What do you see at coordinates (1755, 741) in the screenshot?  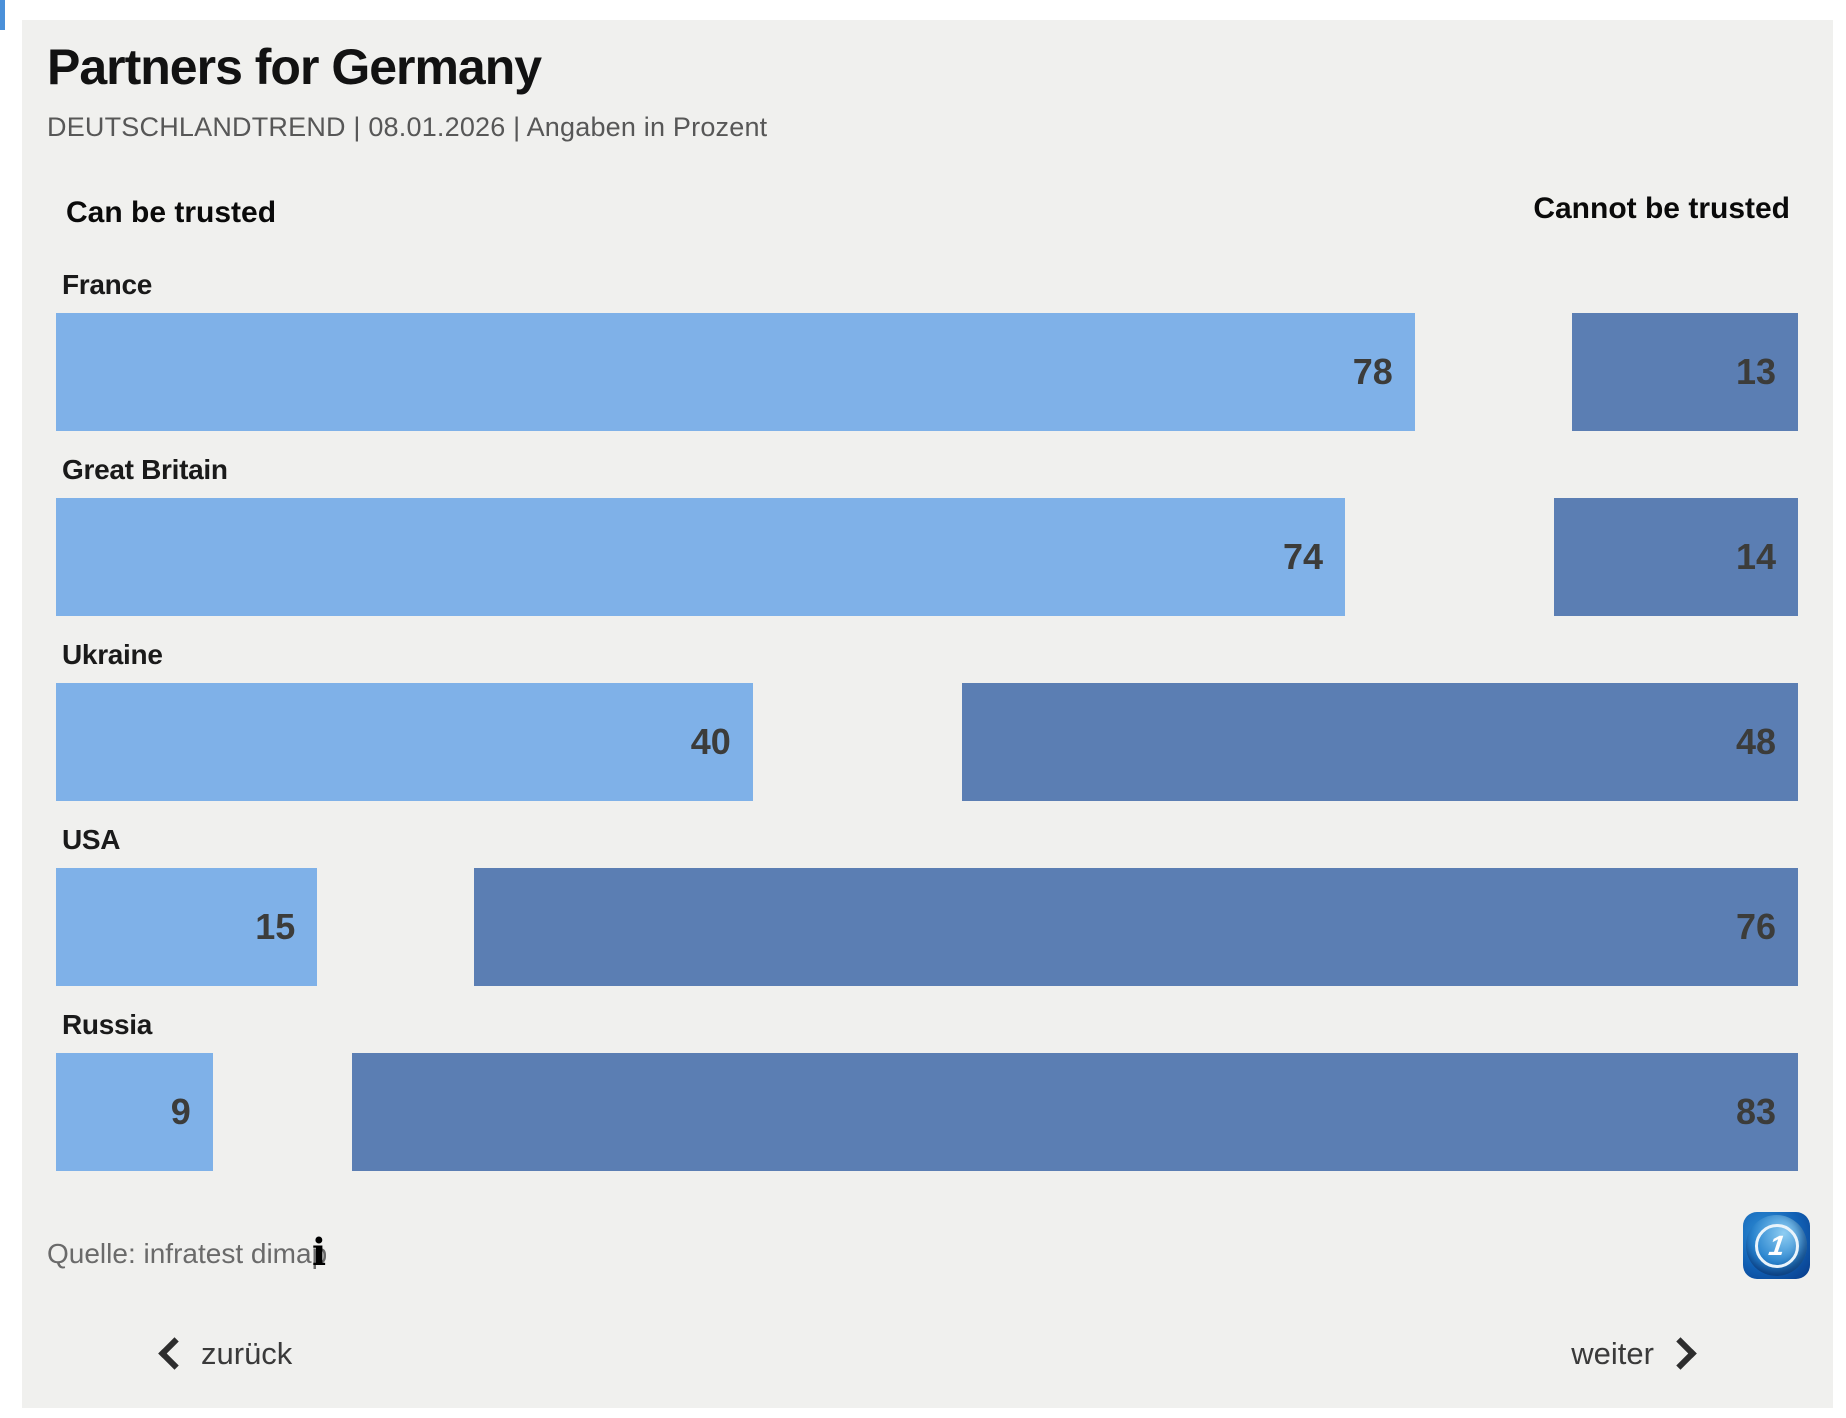 I see `bar-value: 48` at bounding box center [1755, 741].